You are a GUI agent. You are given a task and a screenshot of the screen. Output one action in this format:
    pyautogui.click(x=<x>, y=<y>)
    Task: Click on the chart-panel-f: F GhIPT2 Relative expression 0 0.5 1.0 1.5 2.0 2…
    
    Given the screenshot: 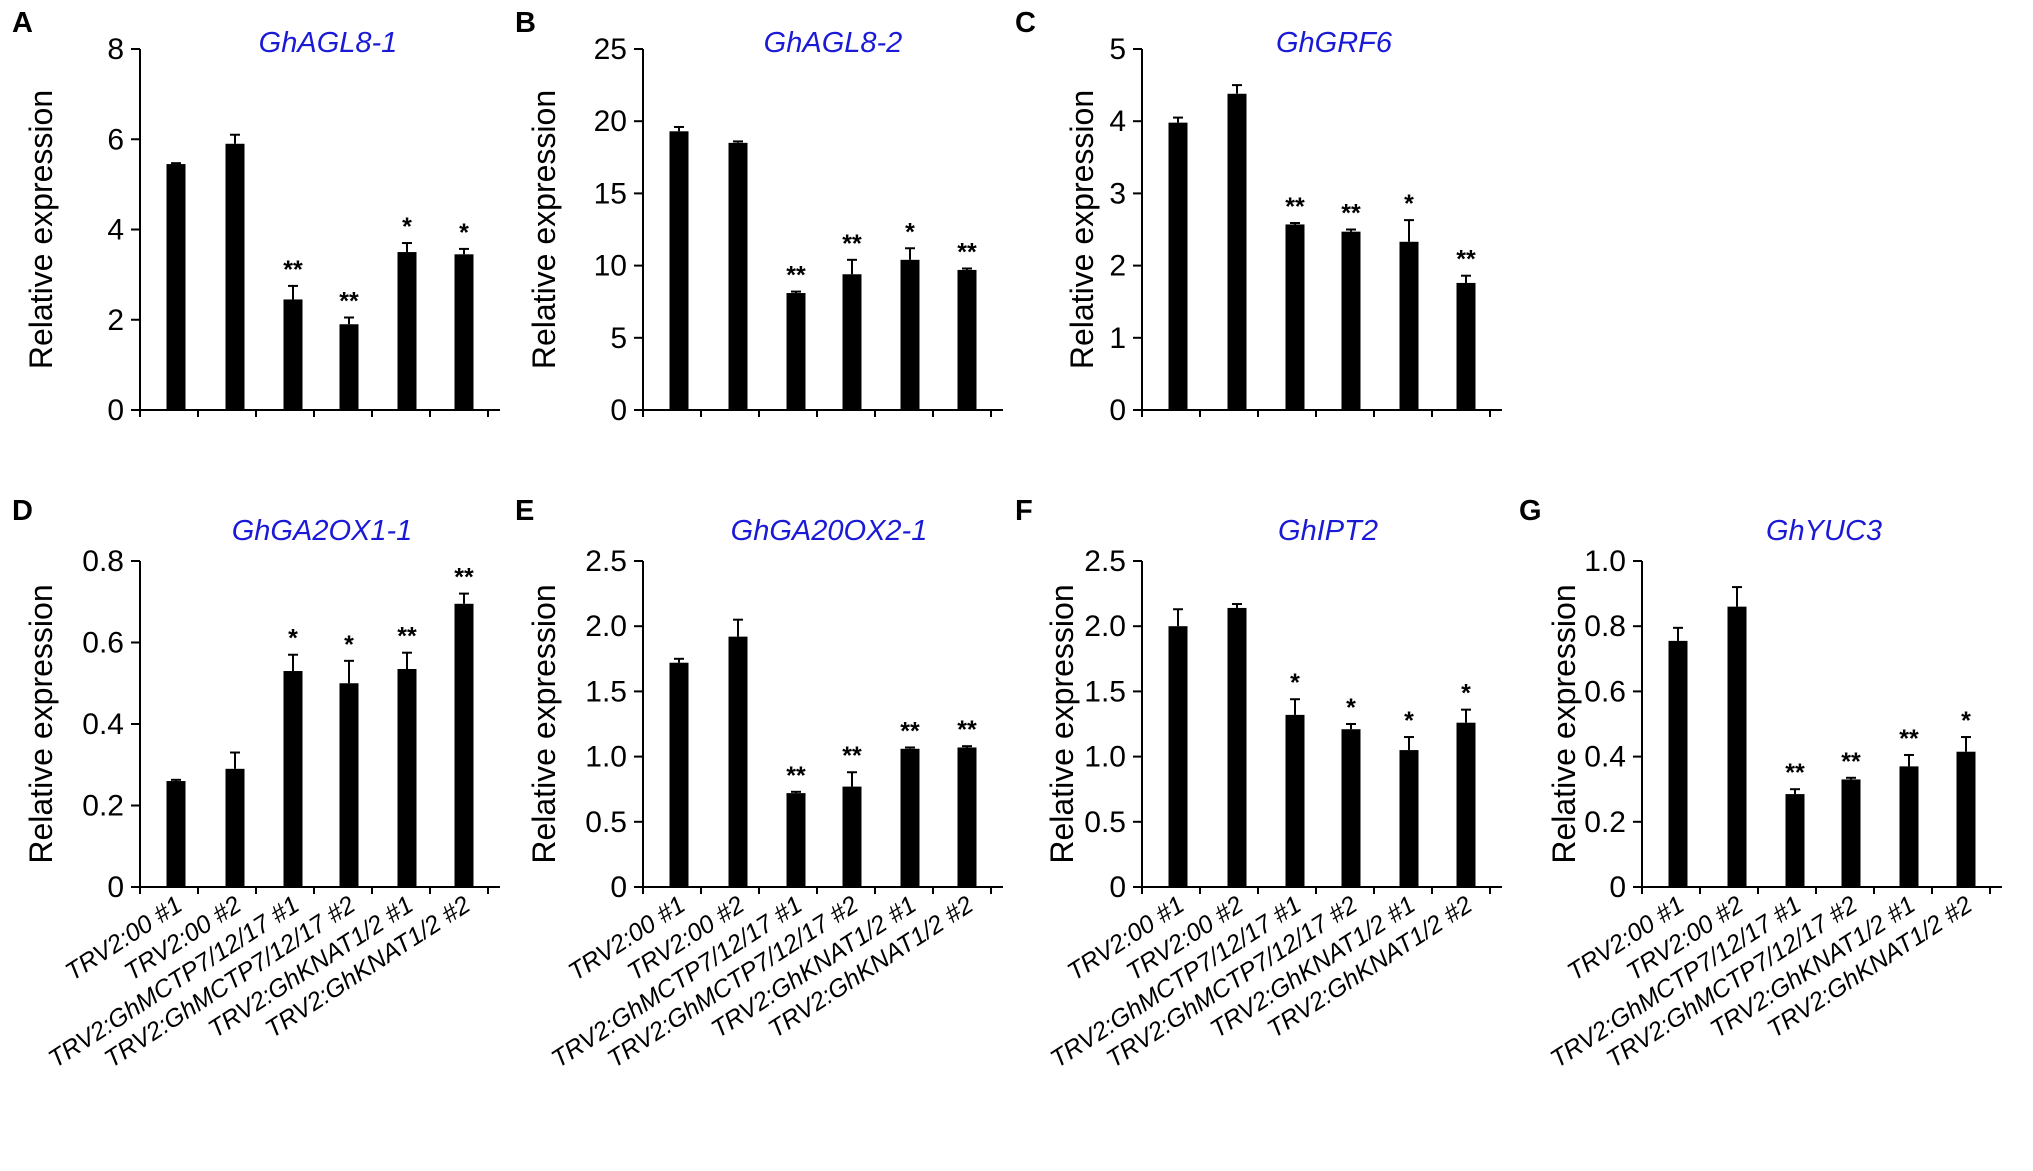 What is the action you would take?
    pyautogui.click(x=1258, y=784)
    